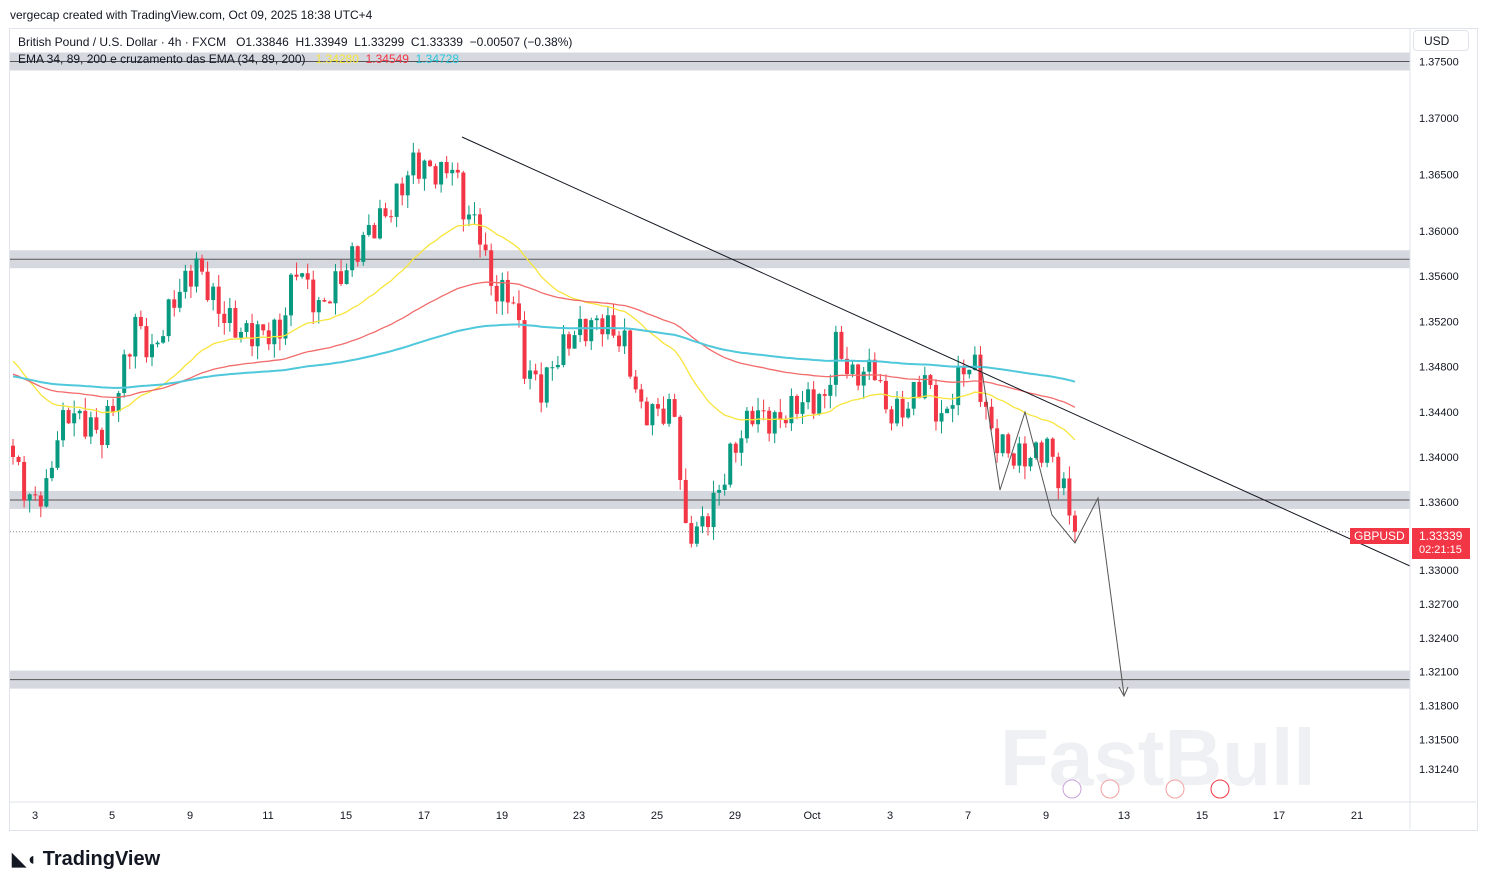 This screenshot has width=1486, height=890. Describe the element at coordinates (1439, 605) in the screenshot. I see `y-tick-label: 1.32700` at that location.